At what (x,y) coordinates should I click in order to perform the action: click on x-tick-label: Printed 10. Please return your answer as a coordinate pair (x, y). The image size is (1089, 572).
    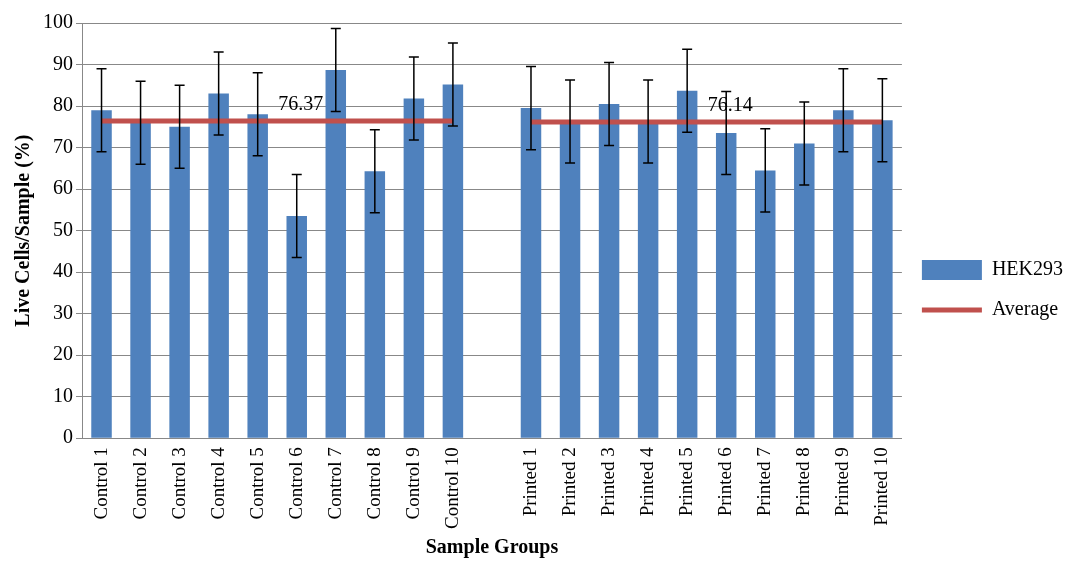
    Looking at the image, I should click on (881, 486).